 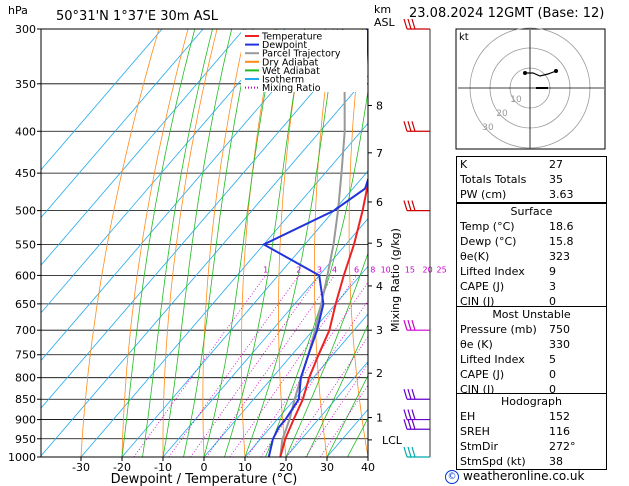 I want to click on mu-row-label: Pressure (mb), so click(x=498, y=329).